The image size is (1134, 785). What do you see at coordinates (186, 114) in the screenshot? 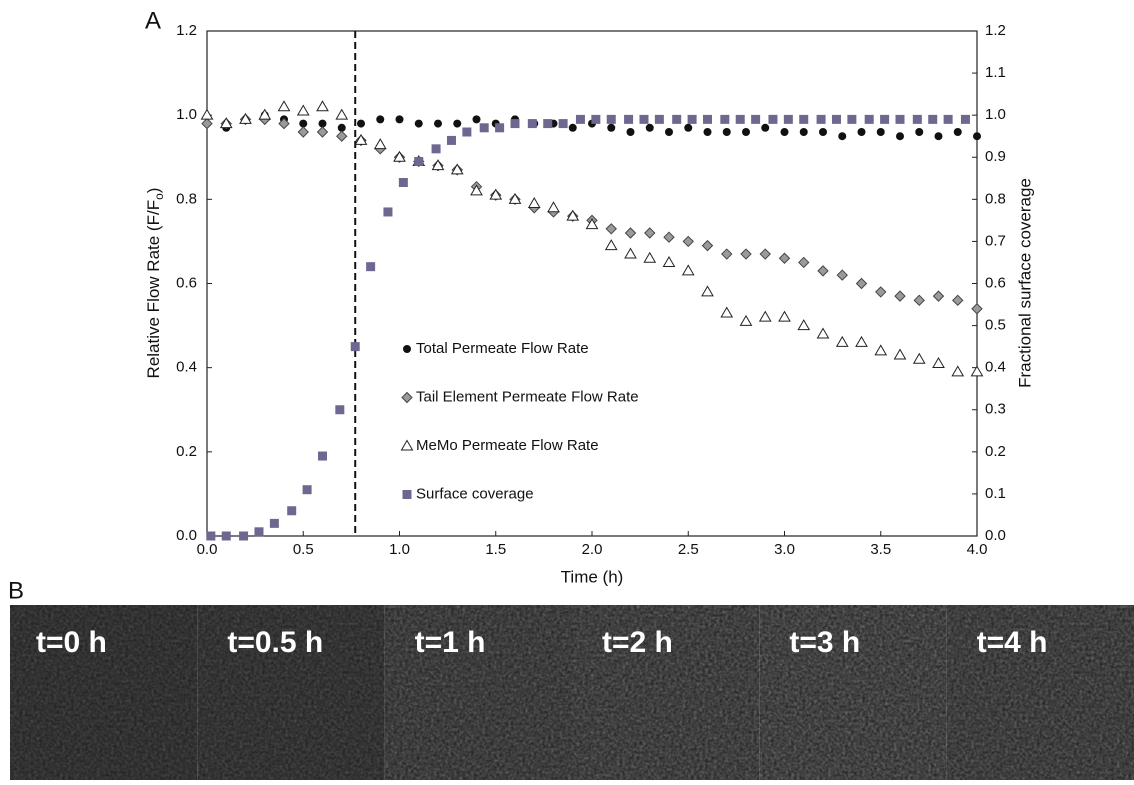
I see `y-tick-label: 1.0` at bounding box center [186, 114].